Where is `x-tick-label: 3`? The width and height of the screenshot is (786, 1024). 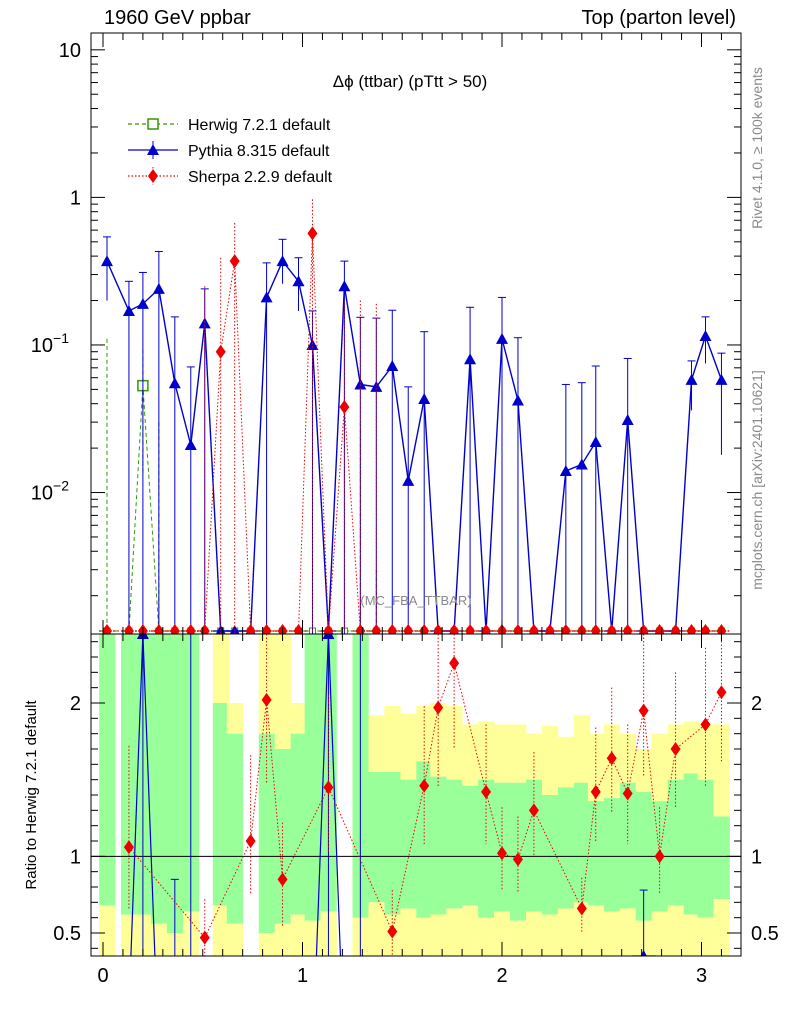
x-tick-label: 3 is located at coordinates (701, 976).